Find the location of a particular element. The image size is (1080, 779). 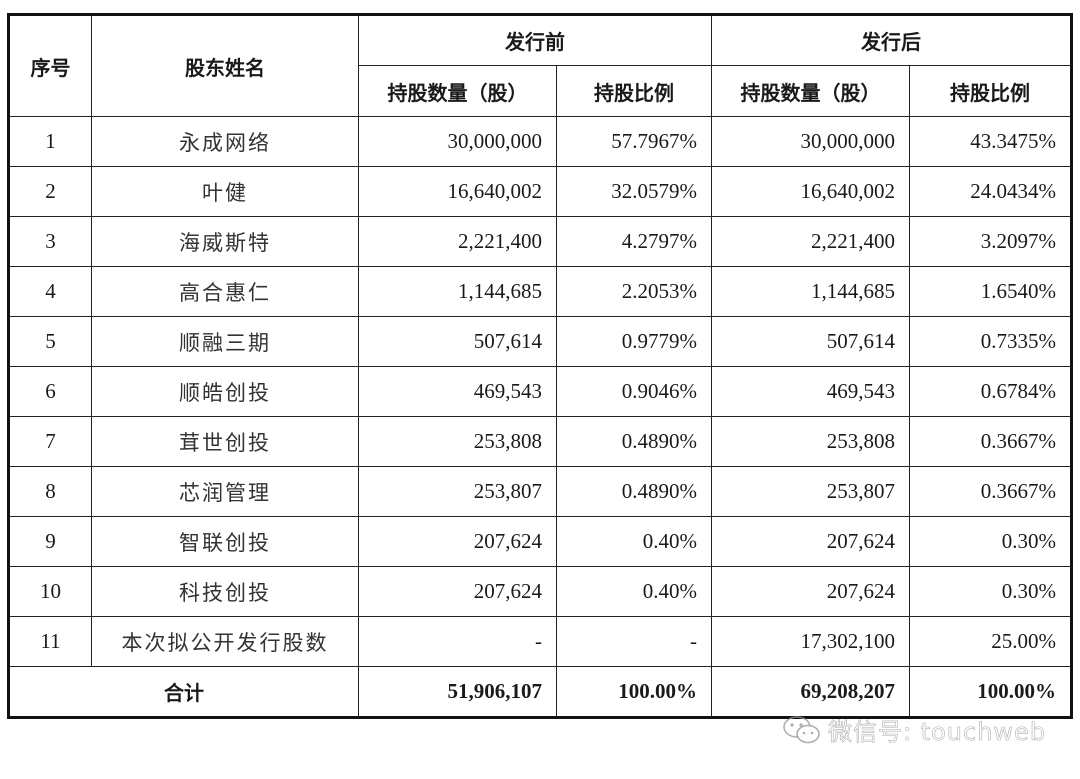

header-after-issuance: 发行后 is located at coordinates (891, 40).